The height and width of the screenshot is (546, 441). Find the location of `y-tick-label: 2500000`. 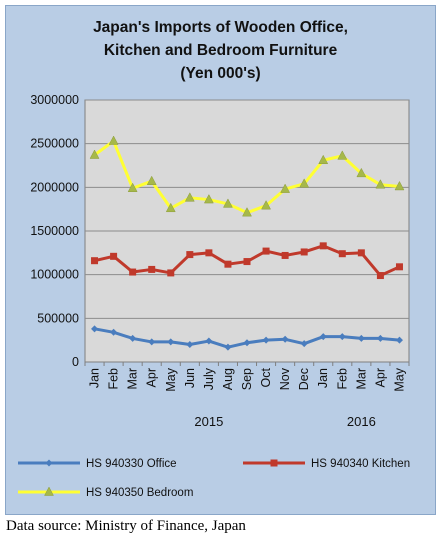

y-tick-label: 2500000 is located at coordinates (54, 144).